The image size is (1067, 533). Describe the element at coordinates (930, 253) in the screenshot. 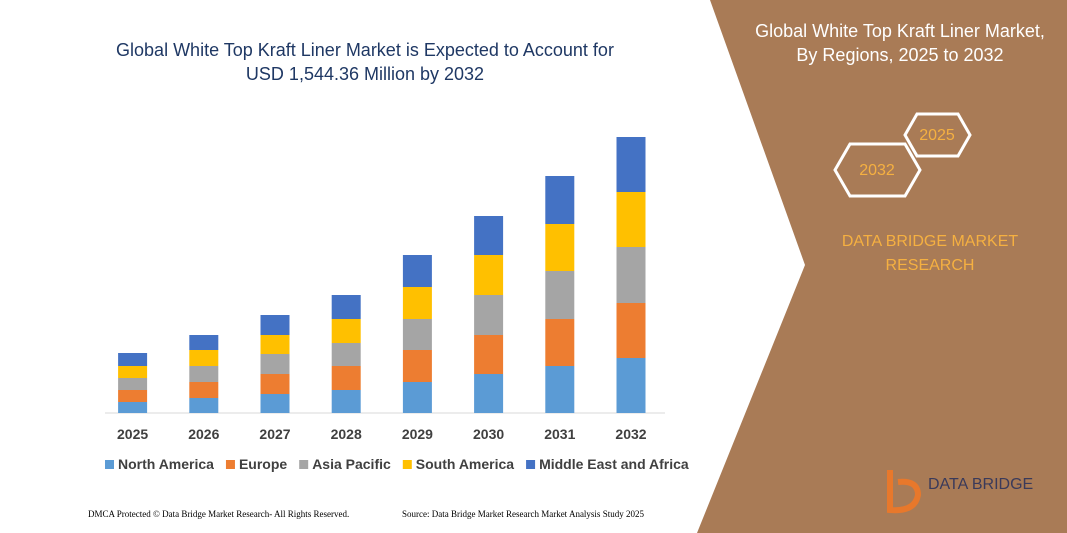

I see `brand: DATA BRIDGE MARKET RESEARCH` at that location.